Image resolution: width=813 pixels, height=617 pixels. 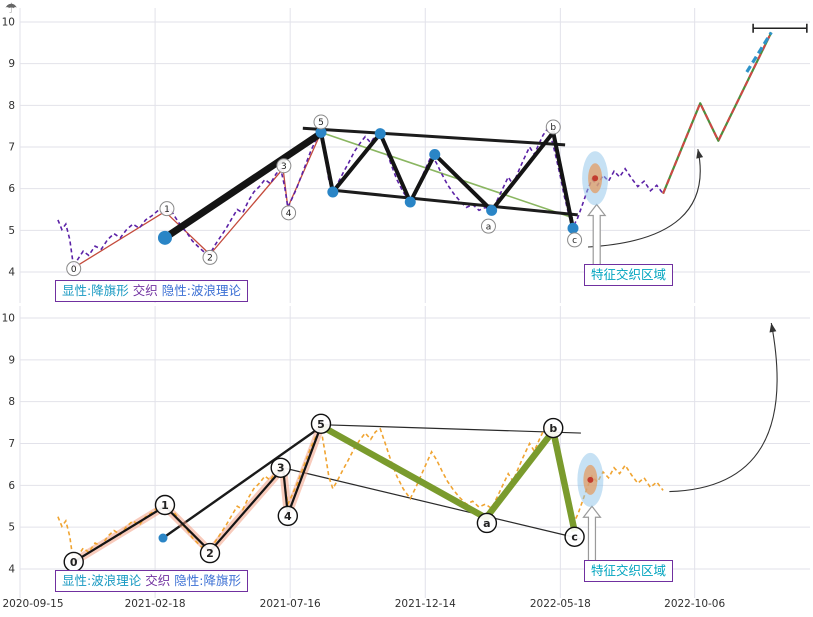 What do you see at coordinates (11, 9) in the screenshot?
I see `corner-umbrella-icon: ☂` at bounding box center [11, 9].